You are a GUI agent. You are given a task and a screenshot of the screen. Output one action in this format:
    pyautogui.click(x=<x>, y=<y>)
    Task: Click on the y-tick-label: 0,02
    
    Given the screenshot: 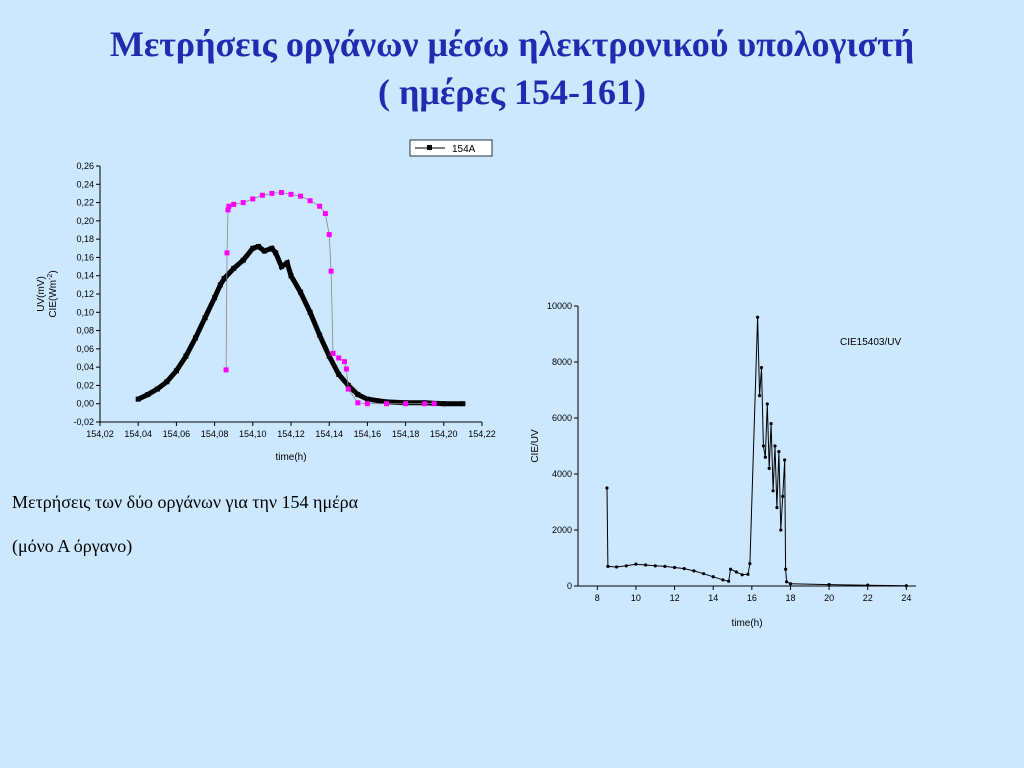 What is the action you would take?
    pyautogui.click(x=85, y=385)
    